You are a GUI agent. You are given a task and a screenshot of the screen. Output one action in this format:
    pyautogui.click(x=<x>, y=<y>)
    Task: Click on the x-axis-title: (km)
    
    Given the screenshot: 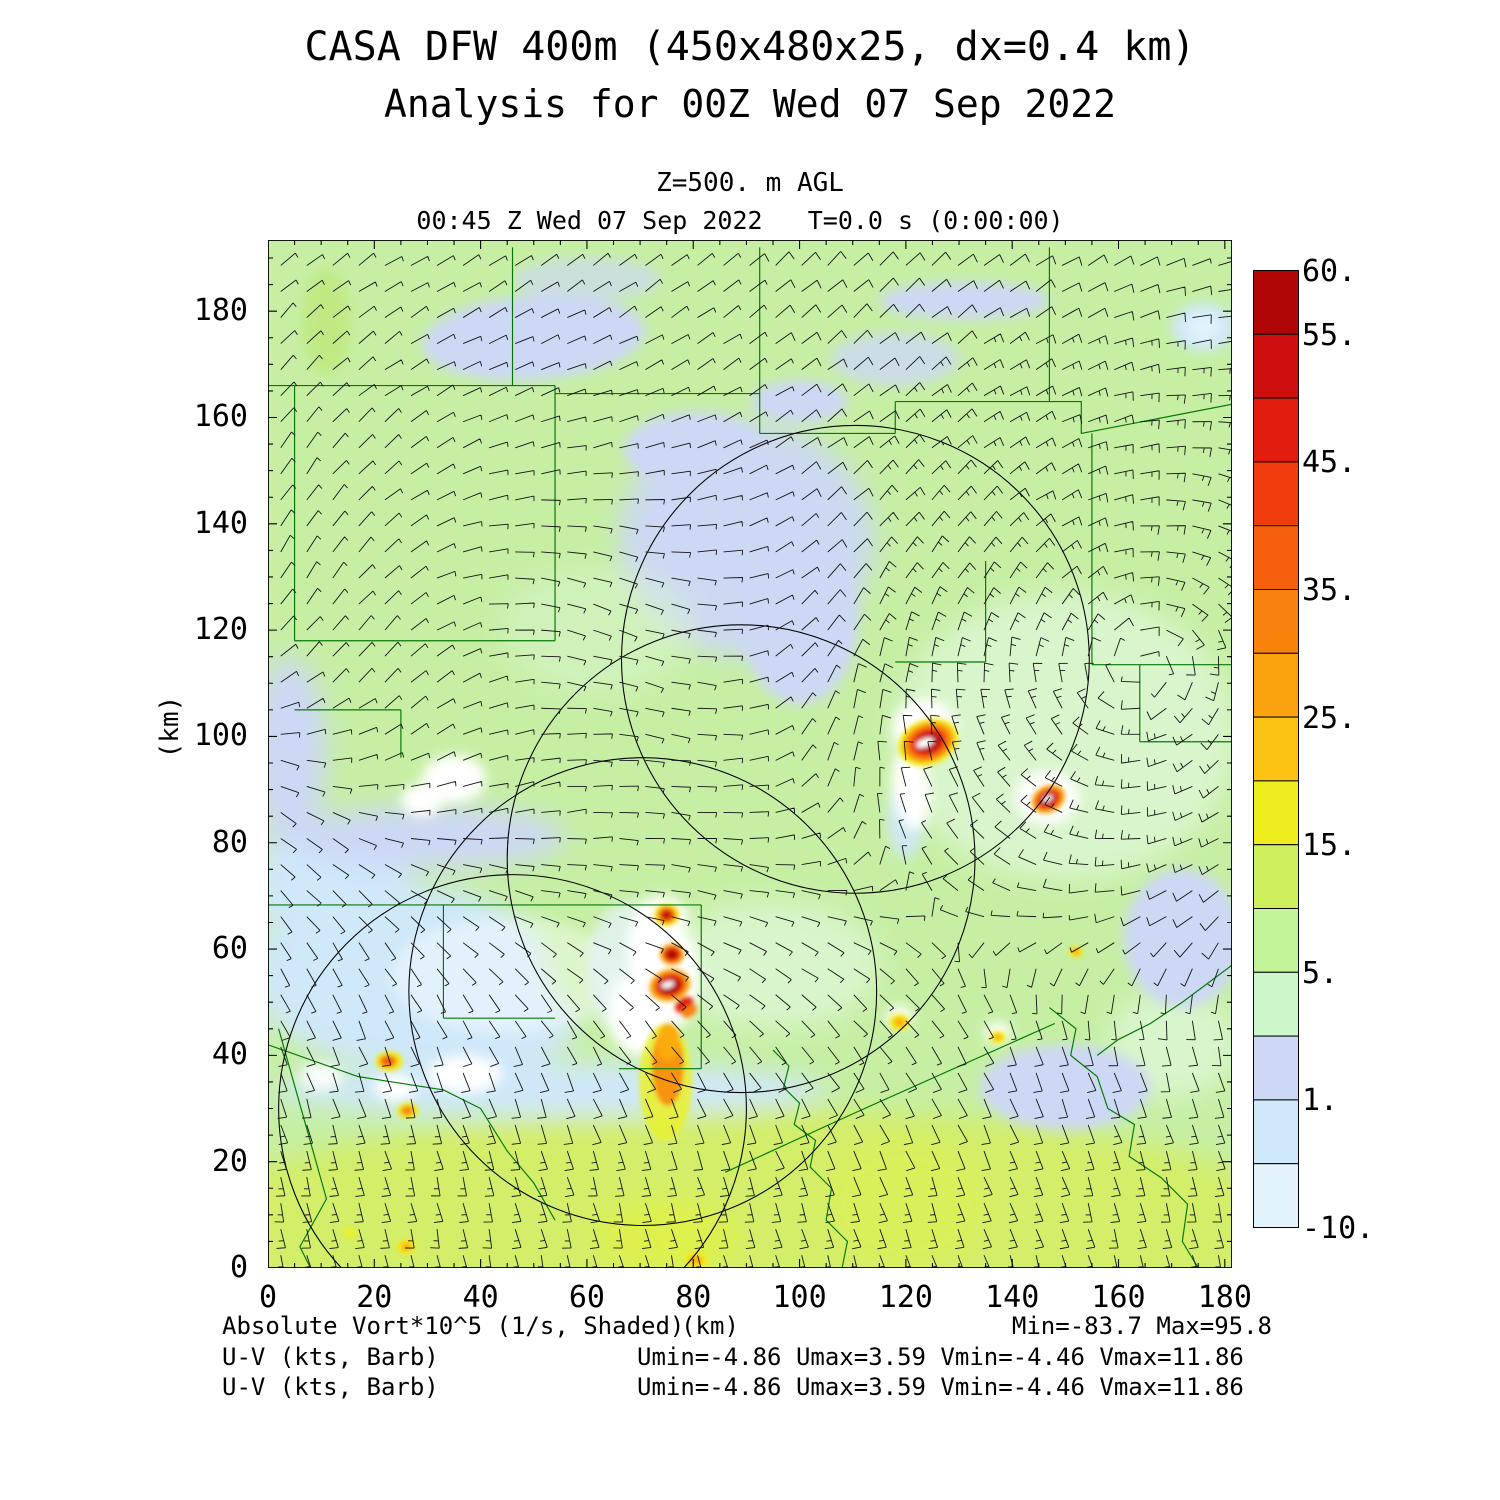 What is the action you would take?
    pyautogui.click(x=710, y=1326)
    